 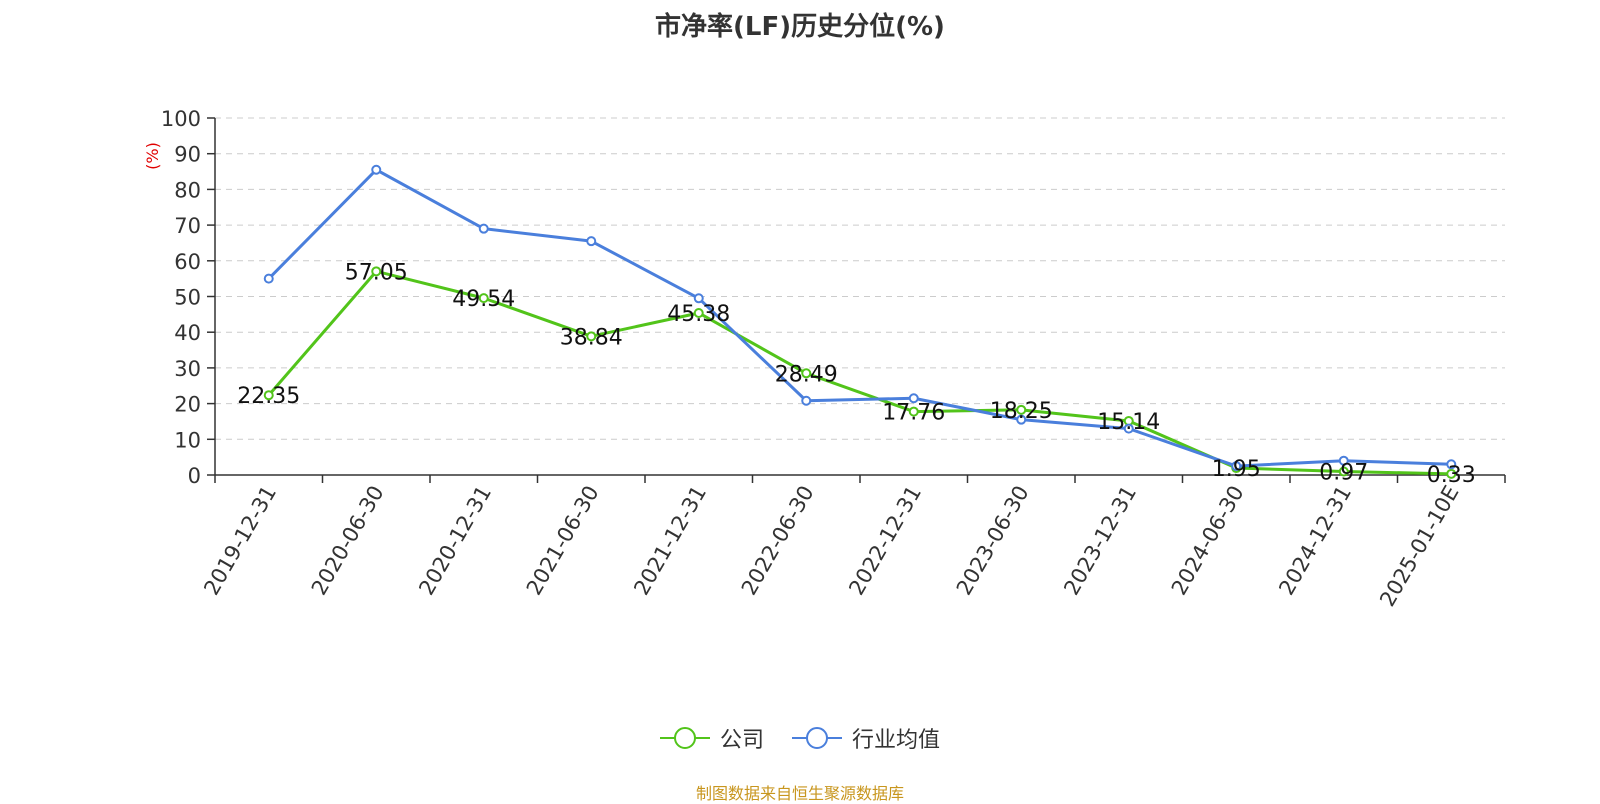 I want to click on y-tick-label: 20, so click(x=187, y=405).